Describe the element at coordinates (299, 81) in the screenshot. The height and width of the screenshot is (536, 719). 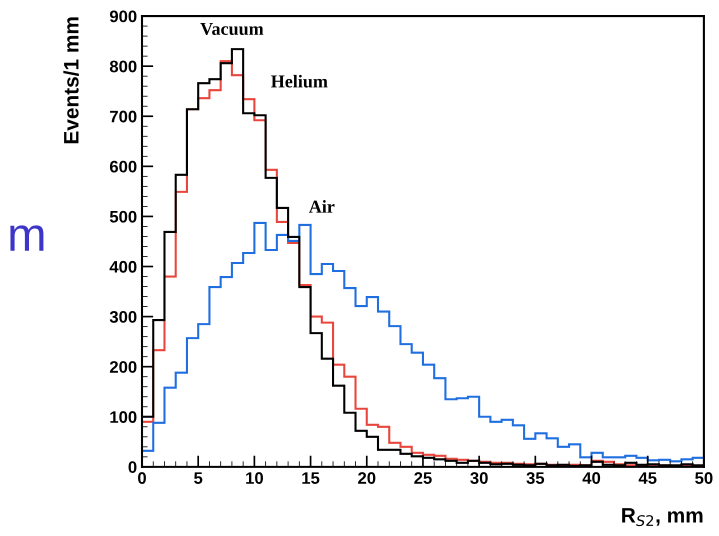
I see `series-label: Helium` at that location.